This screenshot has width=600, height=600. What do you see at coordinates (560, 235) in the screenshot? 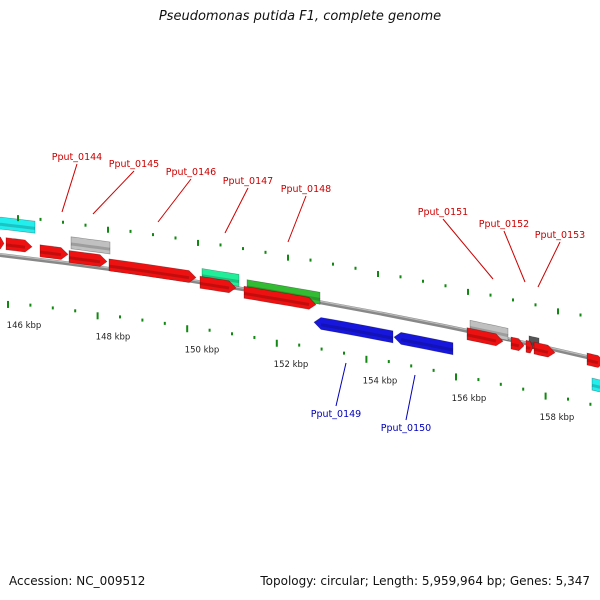
I see `gene-label-Pput_0153: Pput_0153` at bounding box center [560, 235].